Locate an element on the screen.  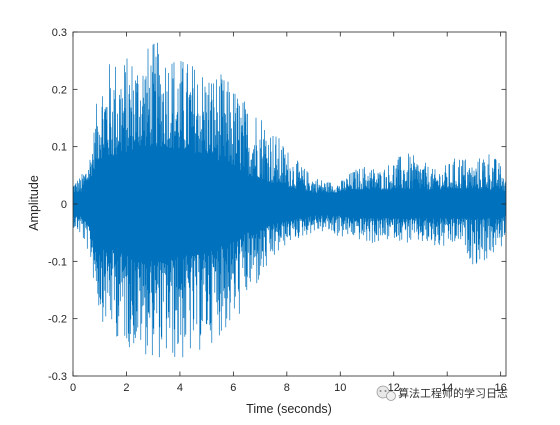
watermark: 算法工程师的学习日志 is located at coordinates (442, 393).